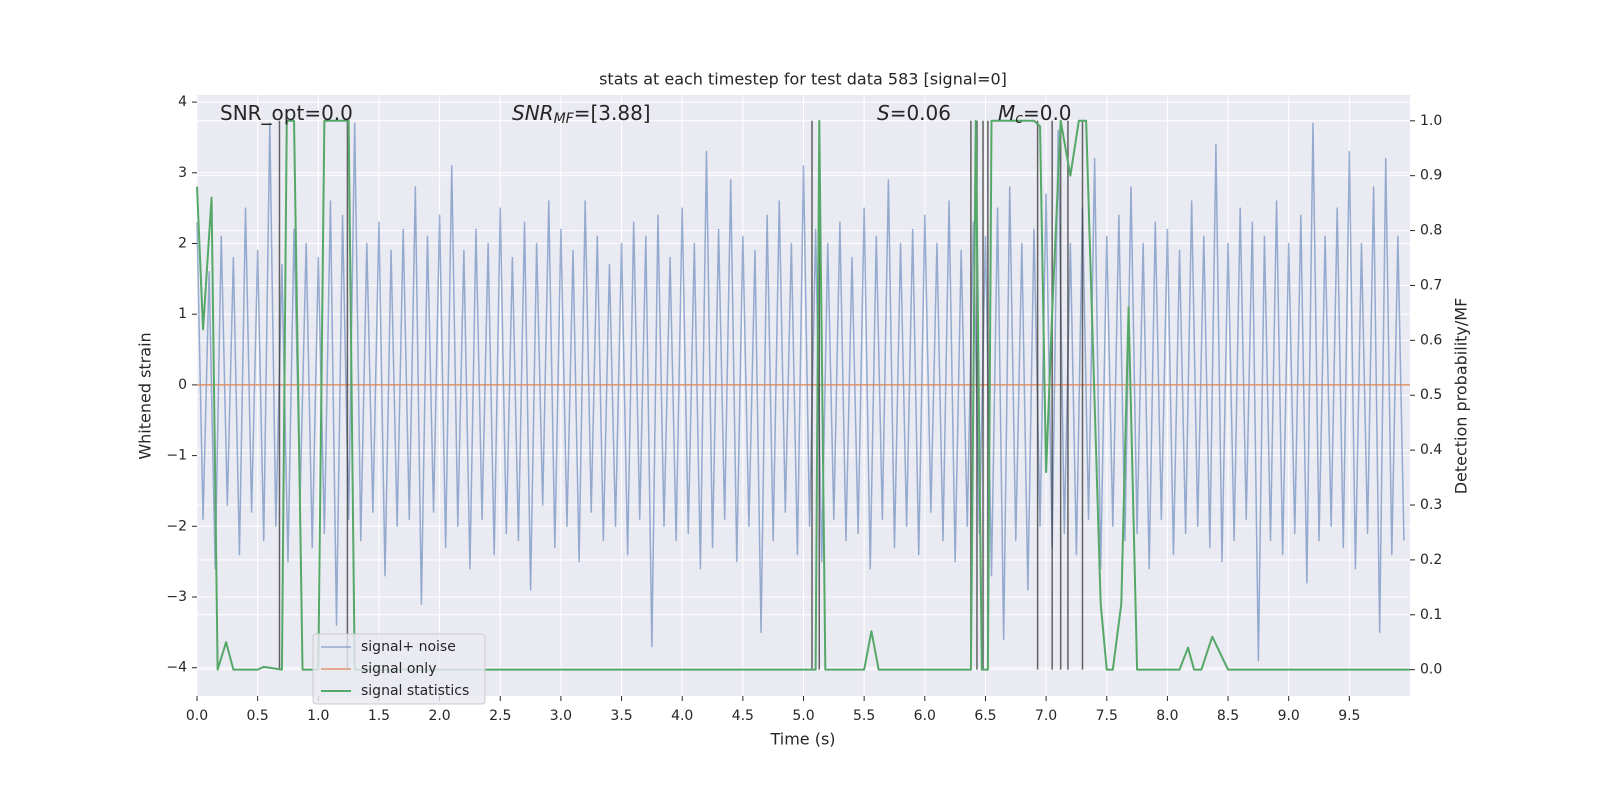 The height and width of the screenshot is (804, 1600). Describe the element at coordinates (182, 102) in the screenshot. I see `y-tick-label: 4` at that location.